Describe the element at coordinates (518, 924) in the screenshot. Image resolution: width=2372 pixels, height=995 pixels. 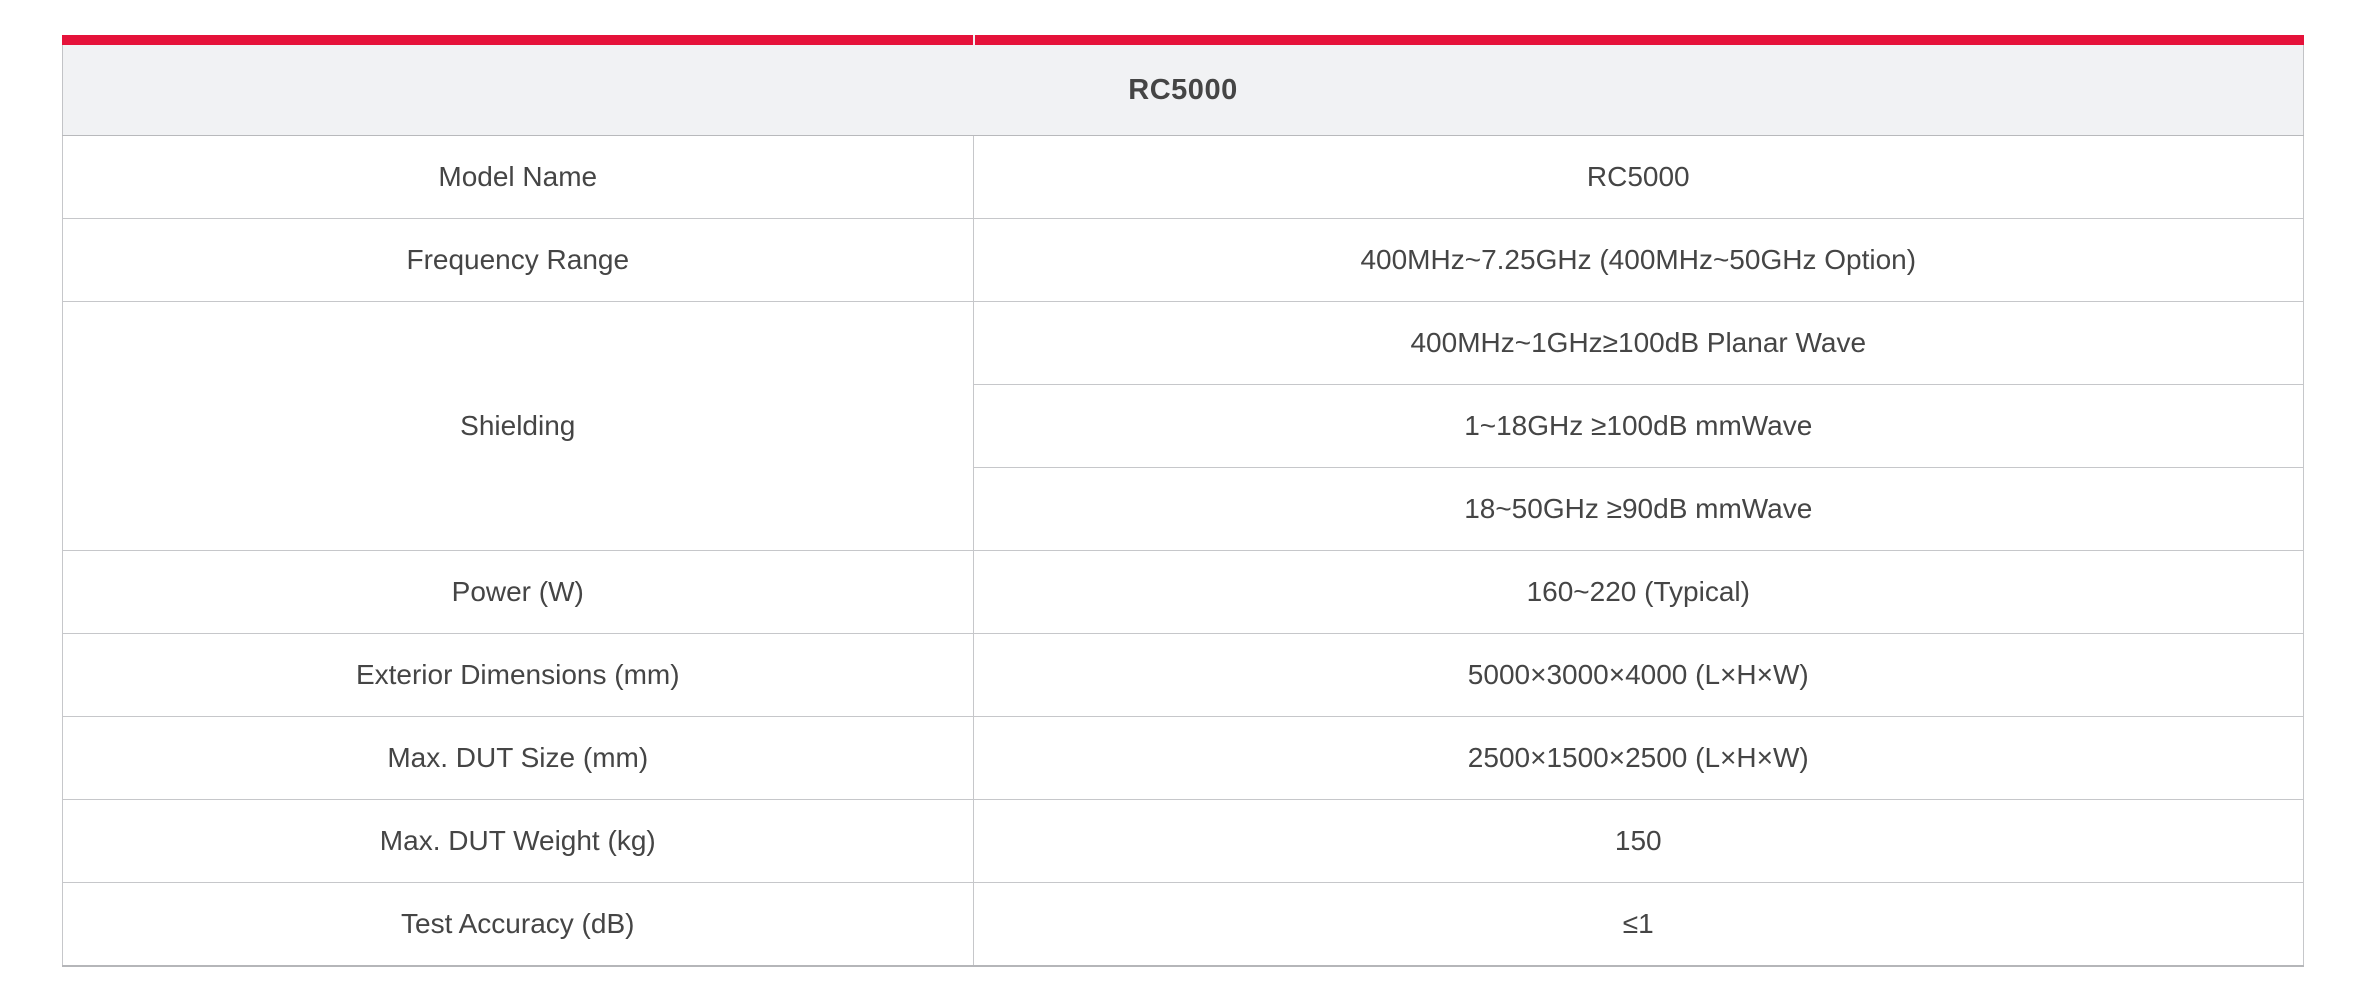
I see `row-label: Test Accuracy (dB)` at that location.